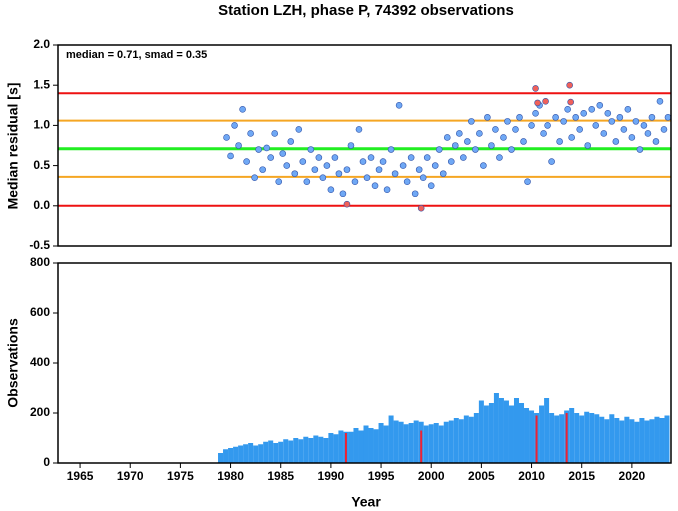 Image resolution: width=678 pixels, height=511 pixels. Describe the element at coordinates (180, 476) in the screenshot. I see `x-tick-label: 1975` at that location.